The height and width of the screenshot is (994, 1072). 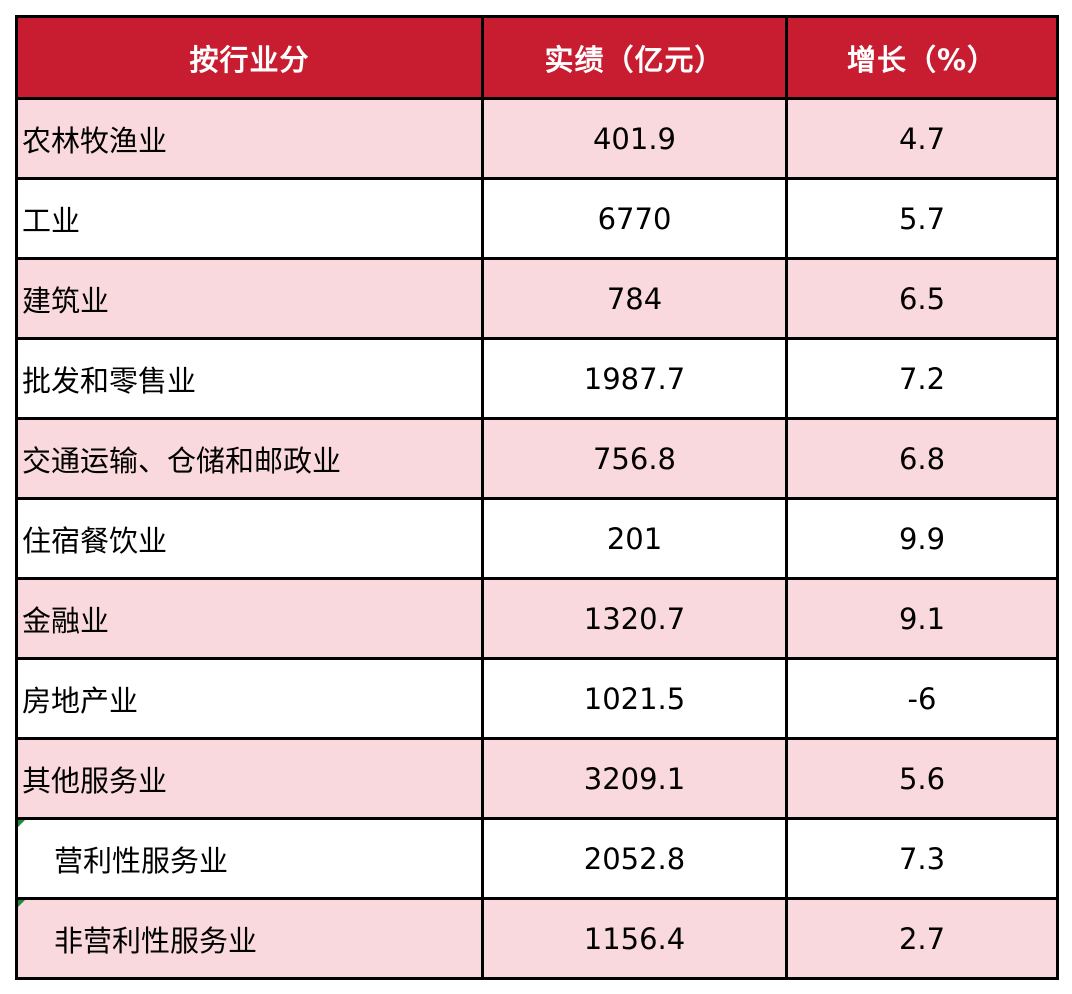 I want to click on table-row: 非营利性服务业 1156.4 2.7, so click(x=537, y=938).